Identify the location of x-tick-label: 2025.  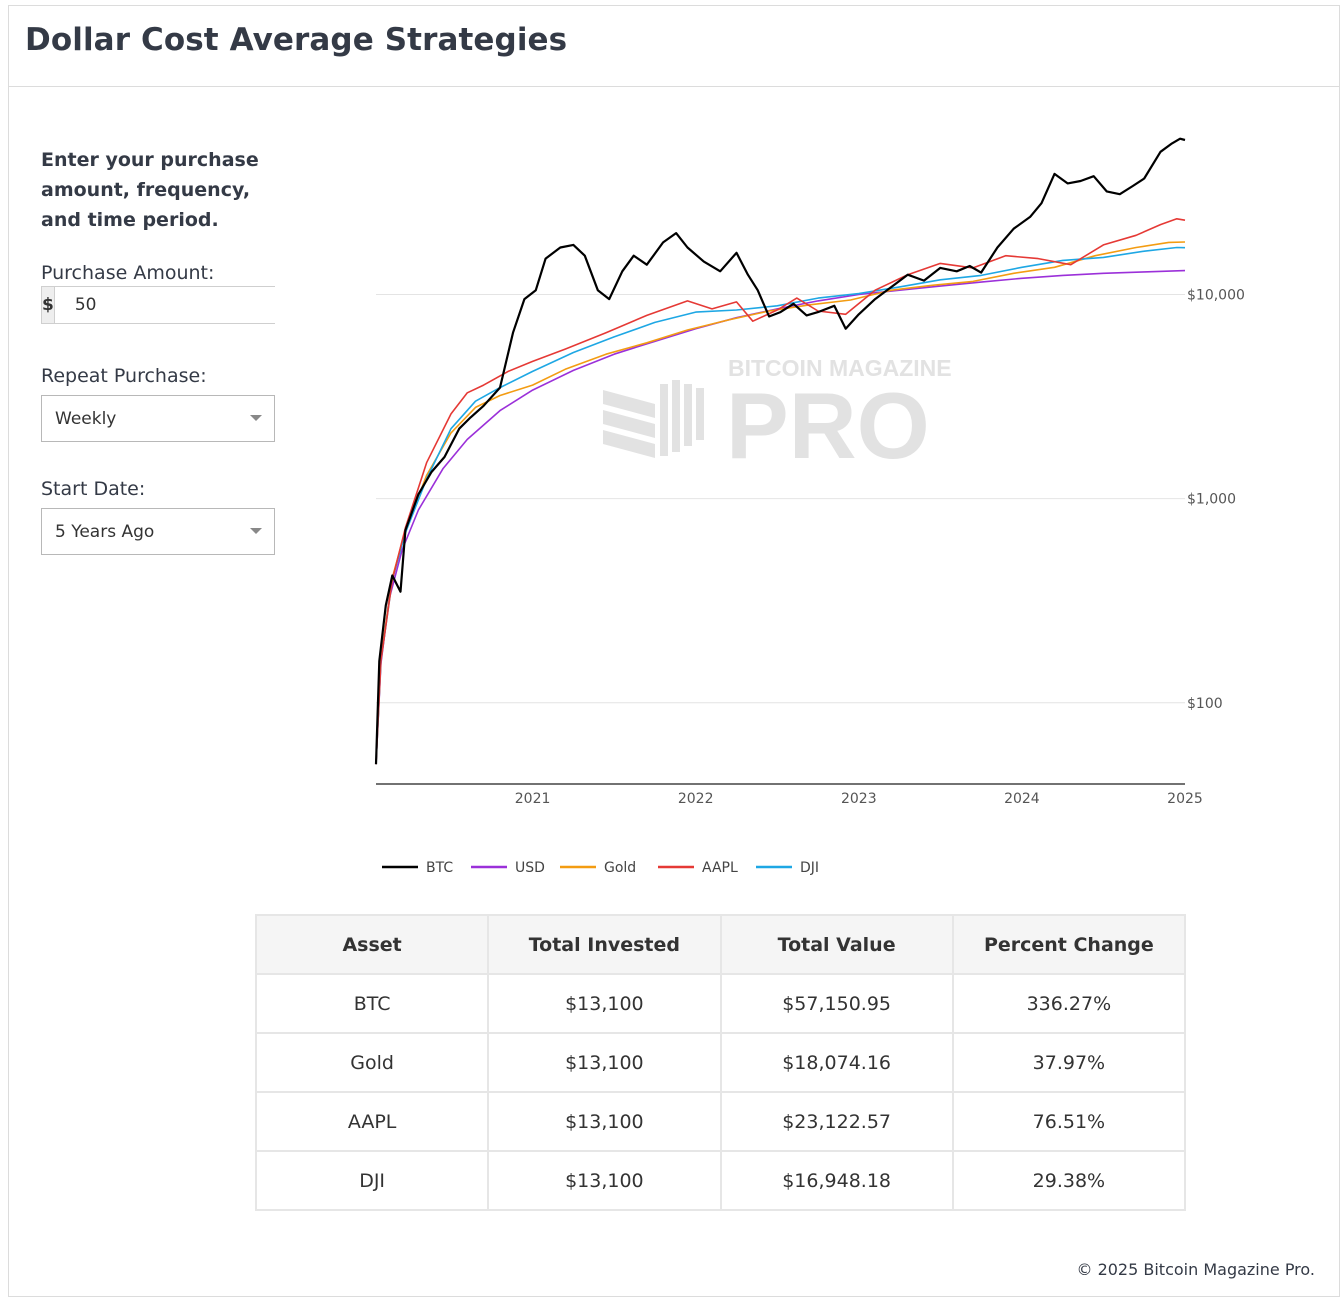
(1185, 799).